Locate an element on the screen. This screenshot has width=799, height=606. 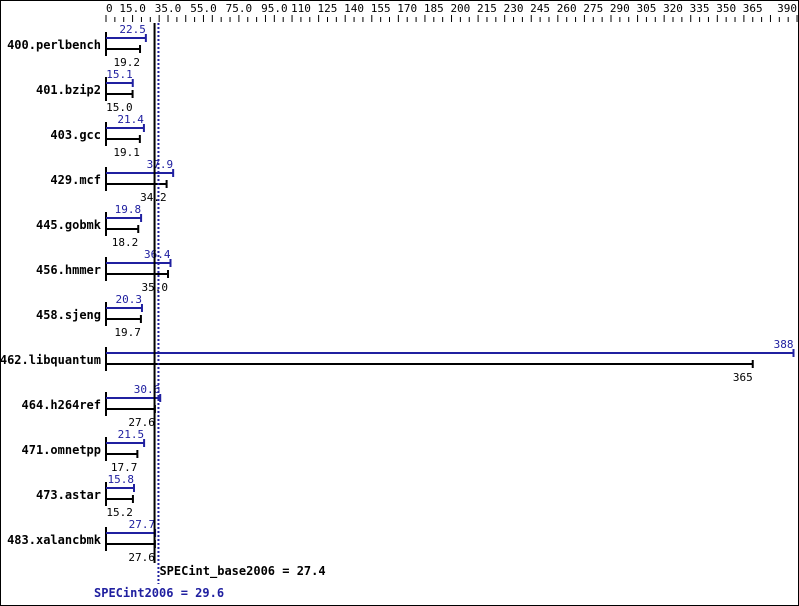
category-label: 429.mcf is located at coordinates (75, 180).